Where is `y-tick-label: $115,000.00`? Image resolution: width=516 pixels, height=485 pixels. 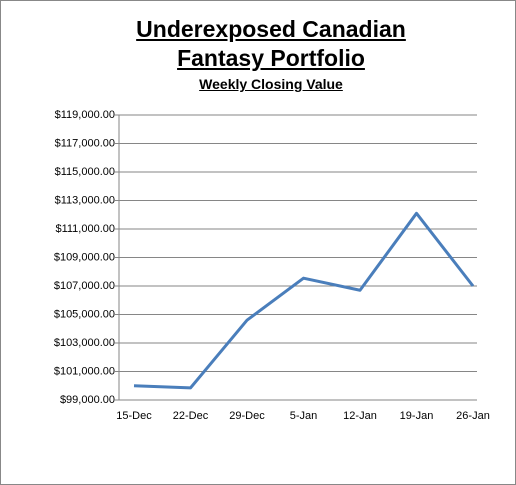 y-tick-label: $115,000.00 is located at coordinates (85, 172).